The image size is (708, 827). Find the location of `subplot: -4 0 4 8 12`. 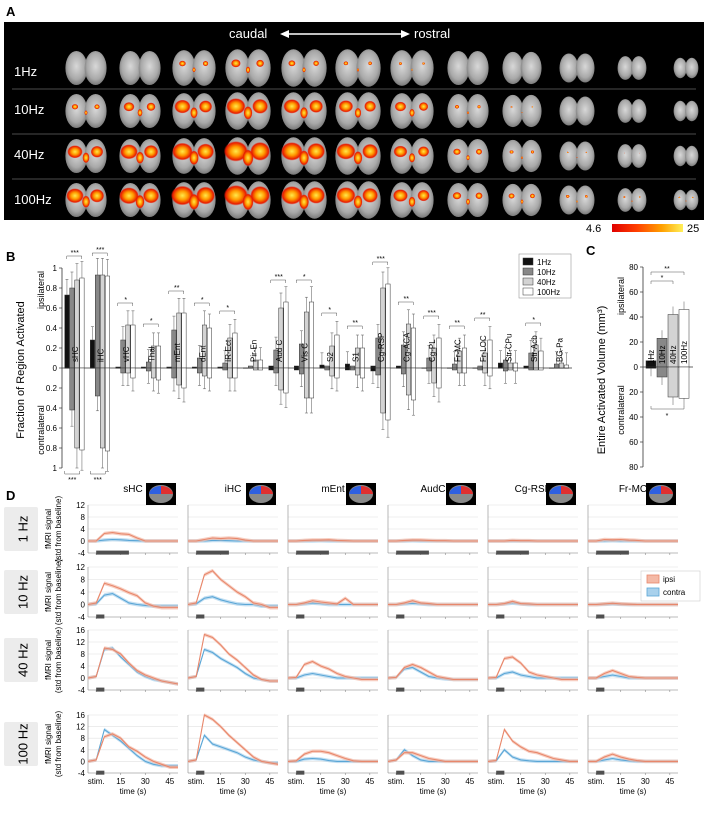

subplot: -4 0 4 8 12 is located at coordinates (127, 592).